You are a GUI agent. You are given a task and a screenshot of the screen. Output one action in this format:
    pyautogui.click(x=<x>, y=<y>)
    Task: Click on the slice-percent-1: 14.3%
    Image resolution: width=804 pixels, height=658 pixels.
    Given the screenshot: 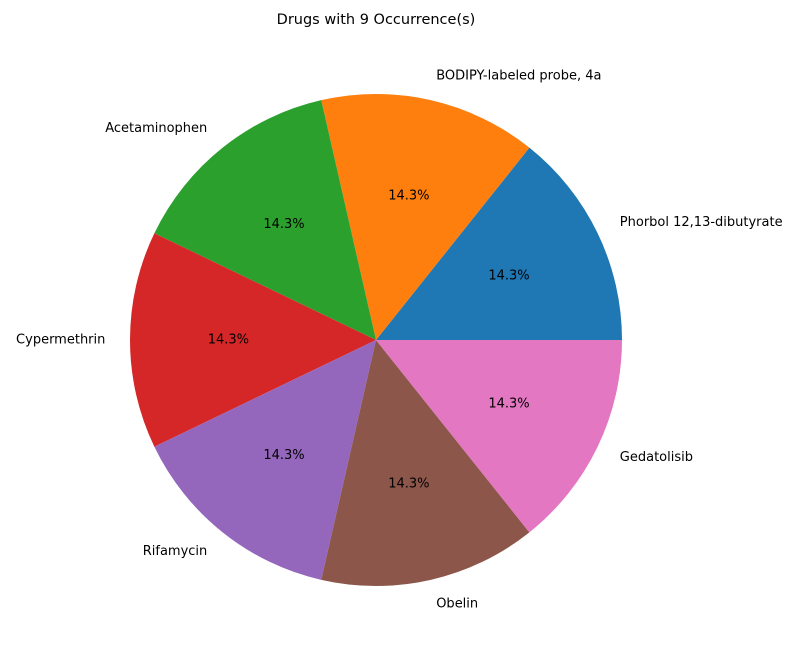 What is the action you would take?
    pyautogui.click(x=508, y=275)
    